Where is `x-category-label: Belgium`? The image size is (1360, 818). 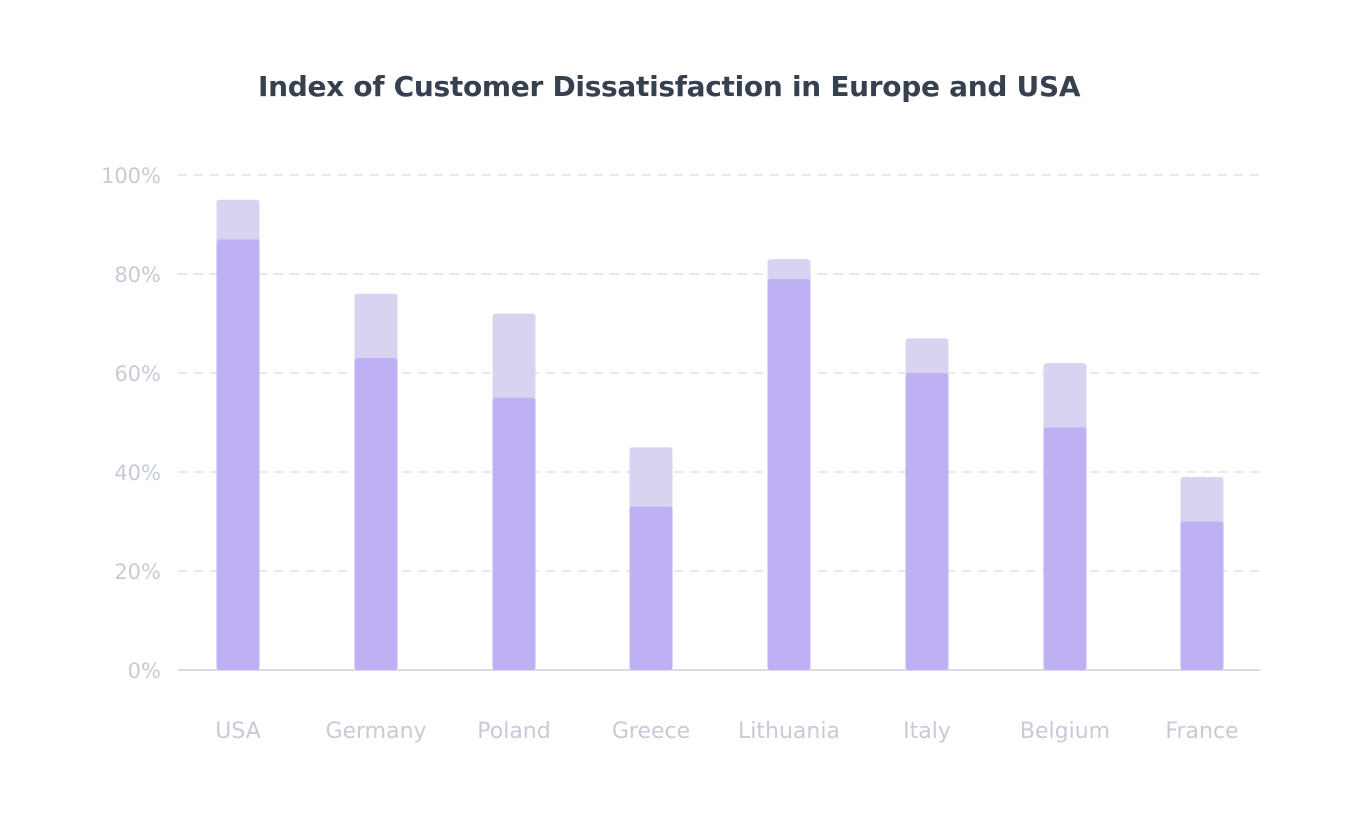
x-category-label: Belgium is located at coordinates (1065, 731).